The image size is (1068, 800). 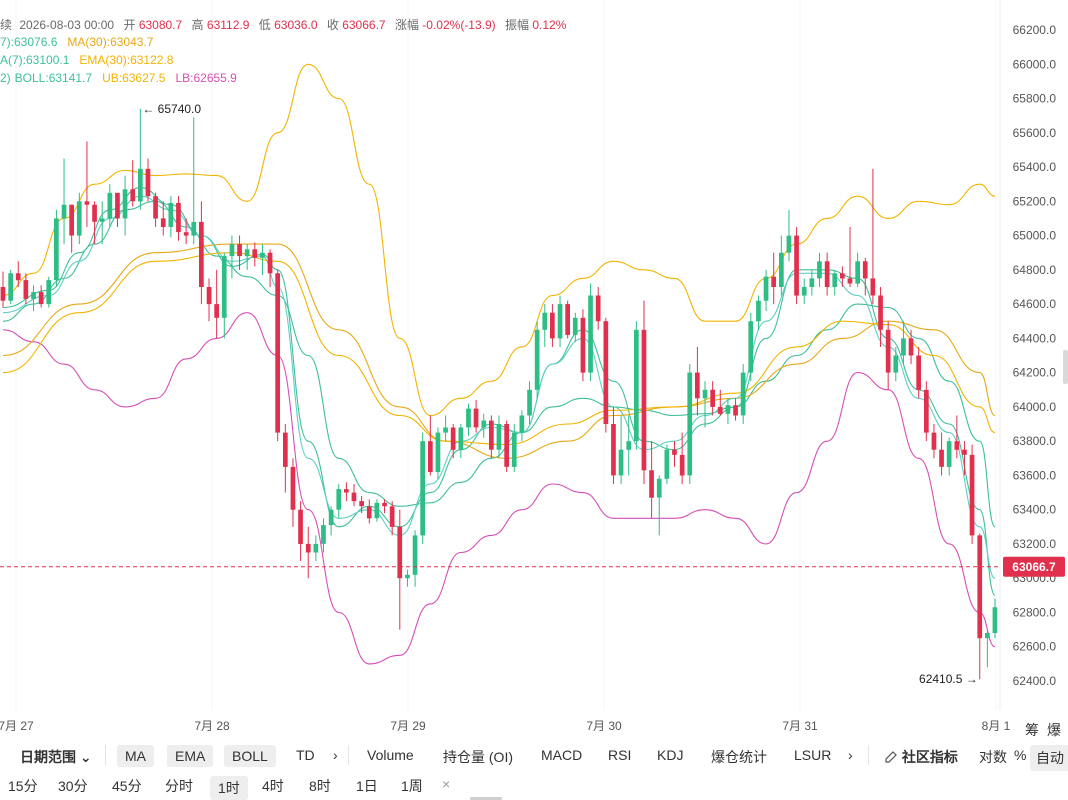 What do you see at coordinates (486, 798) in the screenshot?
I see `resize-handle` at bounding box center [486, 798].